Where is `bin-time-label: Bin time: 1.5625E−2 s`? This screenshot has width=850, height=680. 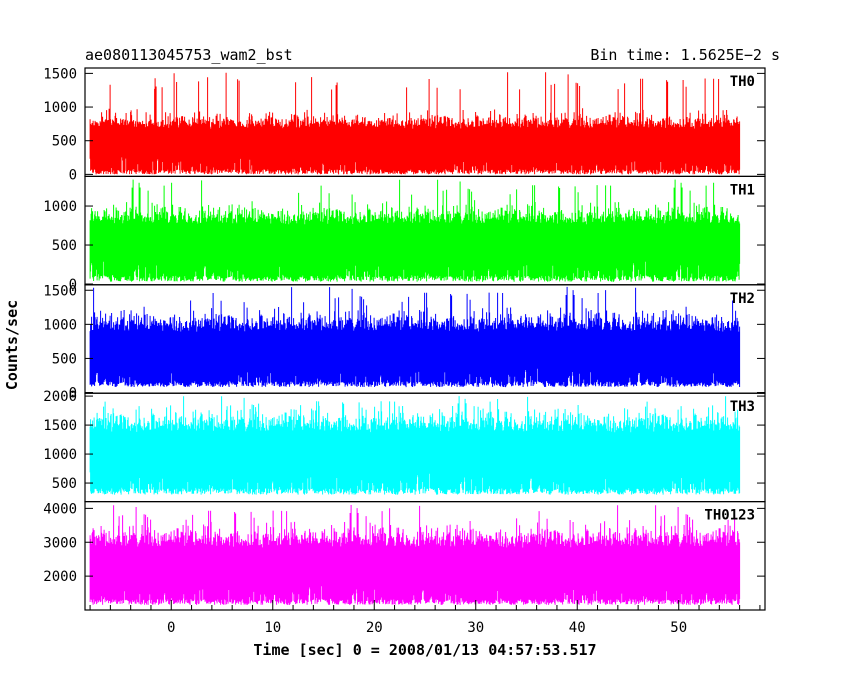
bin-time-label: Bin time: 1.5625E−2 s is located at coordinates (685, 55).